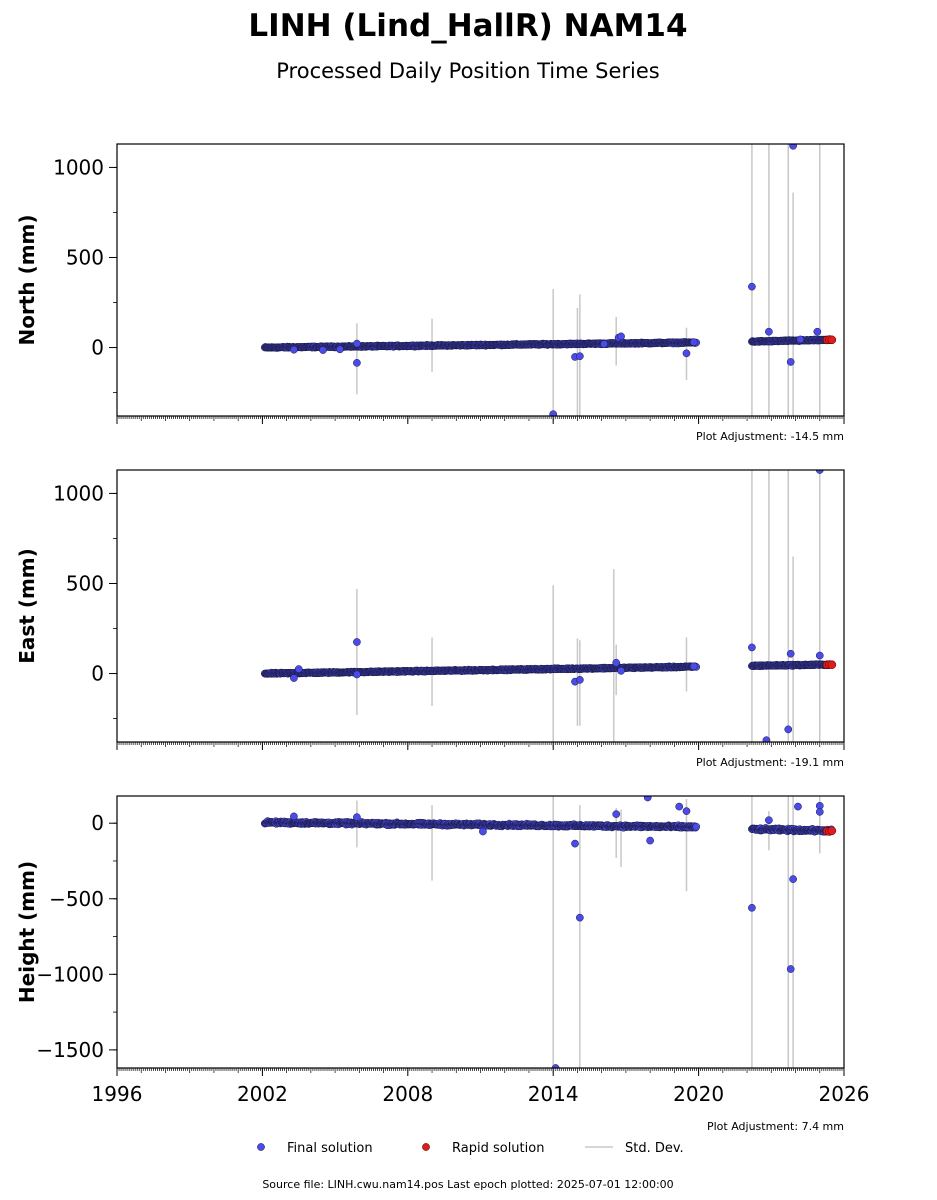  I want to click on y-axis-label: Height (mm), so click(27, 932).